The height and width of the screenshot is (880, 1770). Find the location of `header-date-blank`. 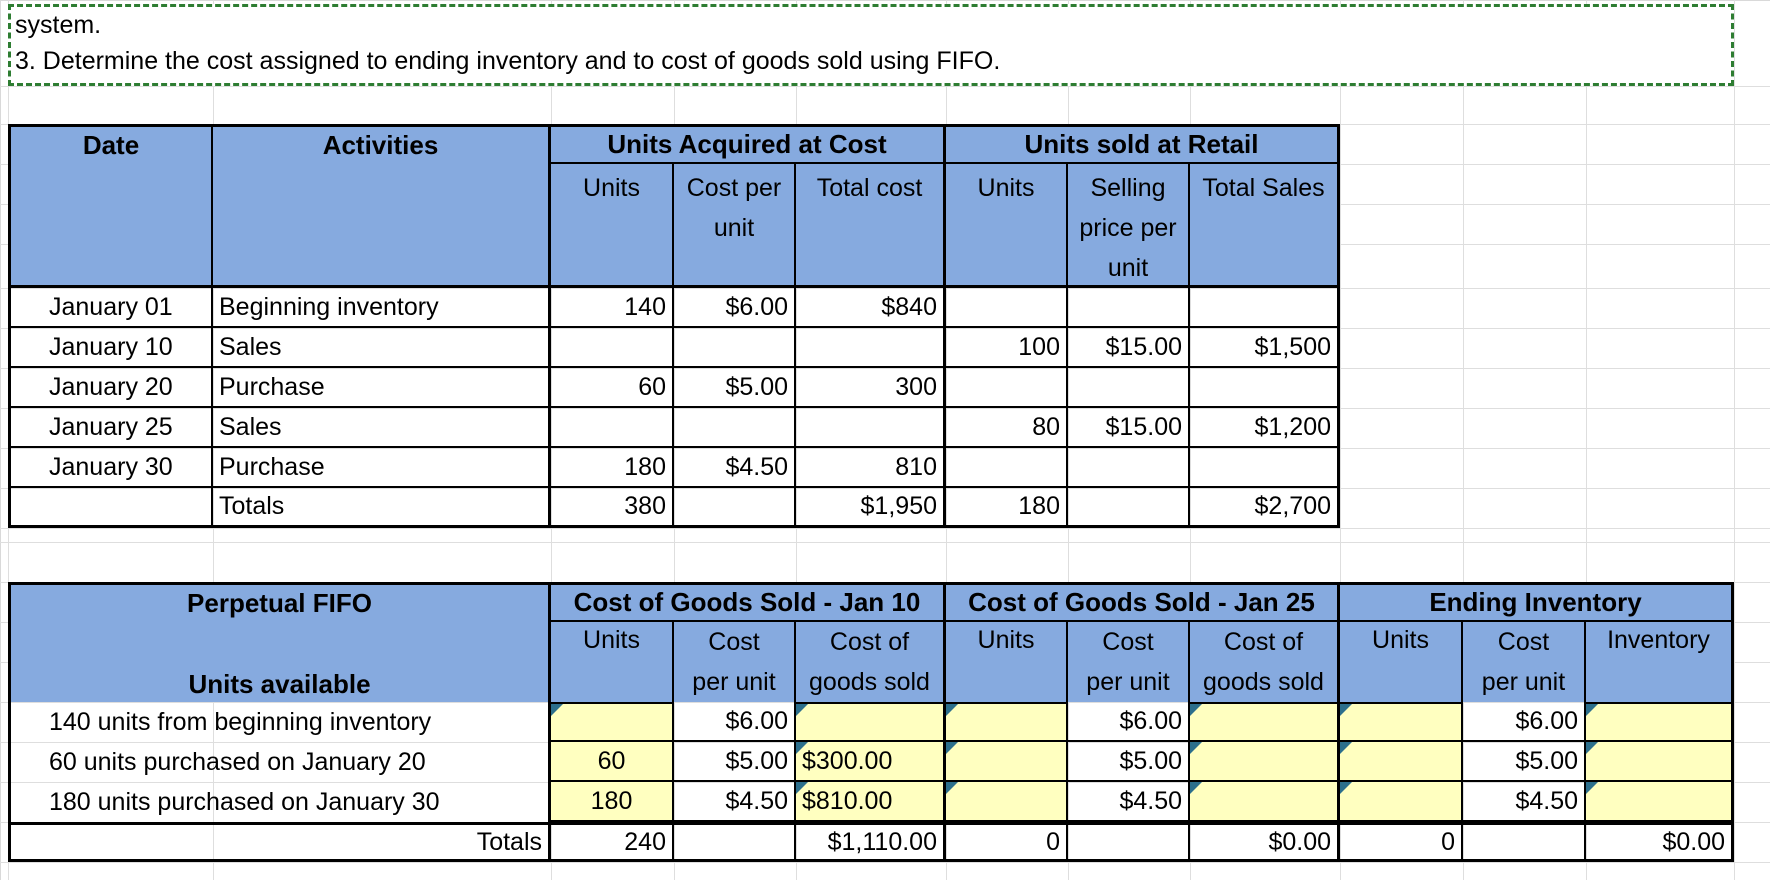

header-date-blank is located at coordinates (110, 226).